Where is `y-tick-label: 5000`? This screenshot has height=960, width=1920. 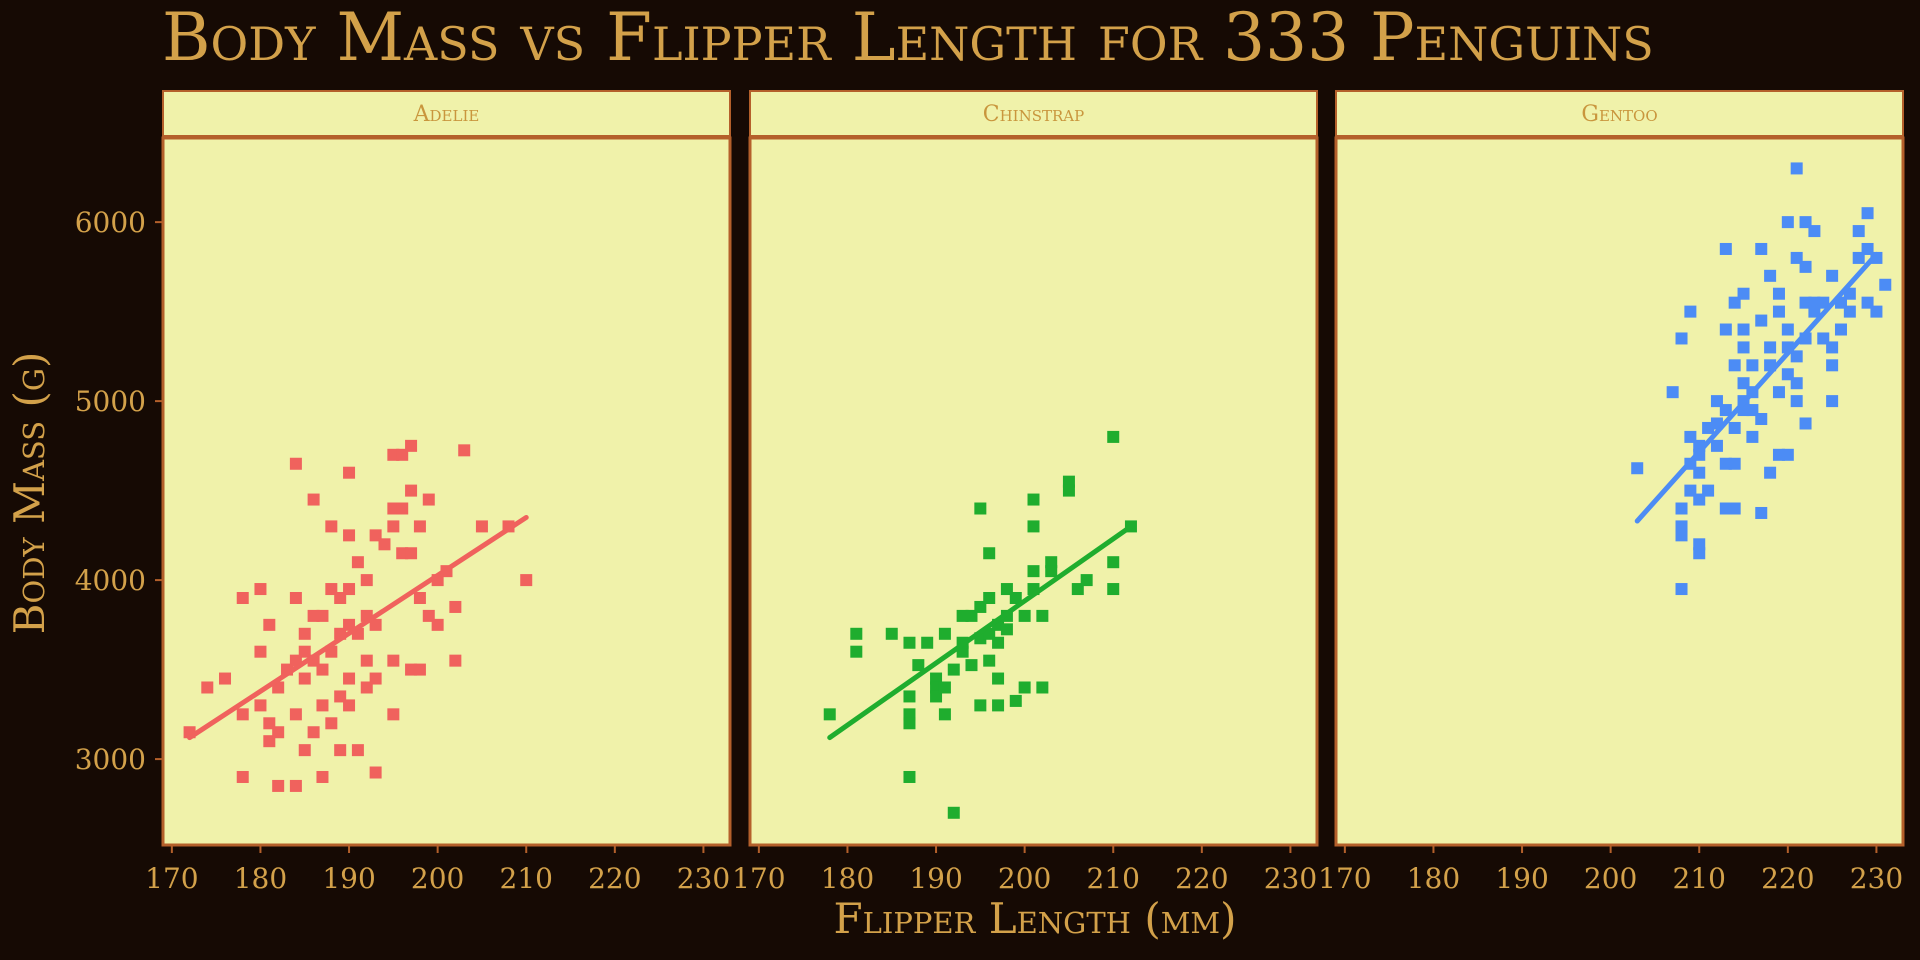 y-tick-label: 5000 is located at coordinates (110, 401).